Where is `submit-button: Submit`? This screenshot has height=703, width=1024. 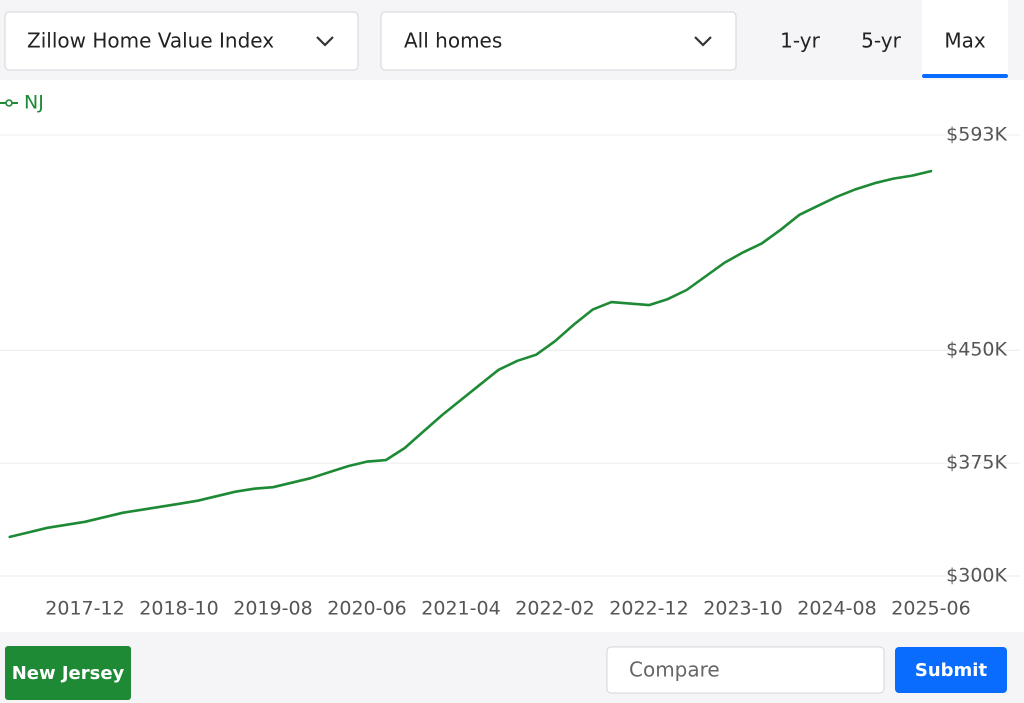 submit-button: Submit is located at coordinates (951, 670).